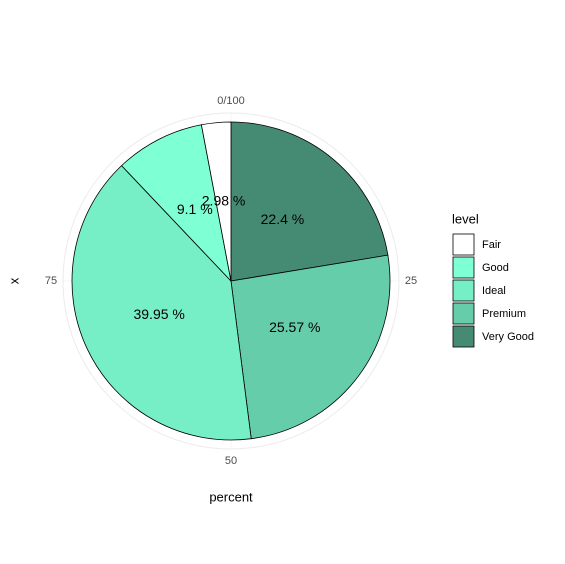  Describe the element at coordinates (411, 281) in the screenshot. I see `theta-tick-label: 25` at that location.